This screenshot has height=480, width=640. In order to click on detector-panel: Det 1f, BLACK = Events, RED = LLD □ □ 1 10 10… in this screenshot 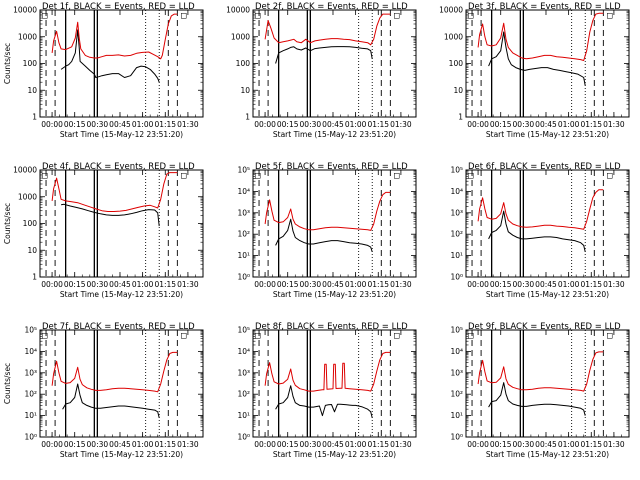, I will do `click(106, 80)`.